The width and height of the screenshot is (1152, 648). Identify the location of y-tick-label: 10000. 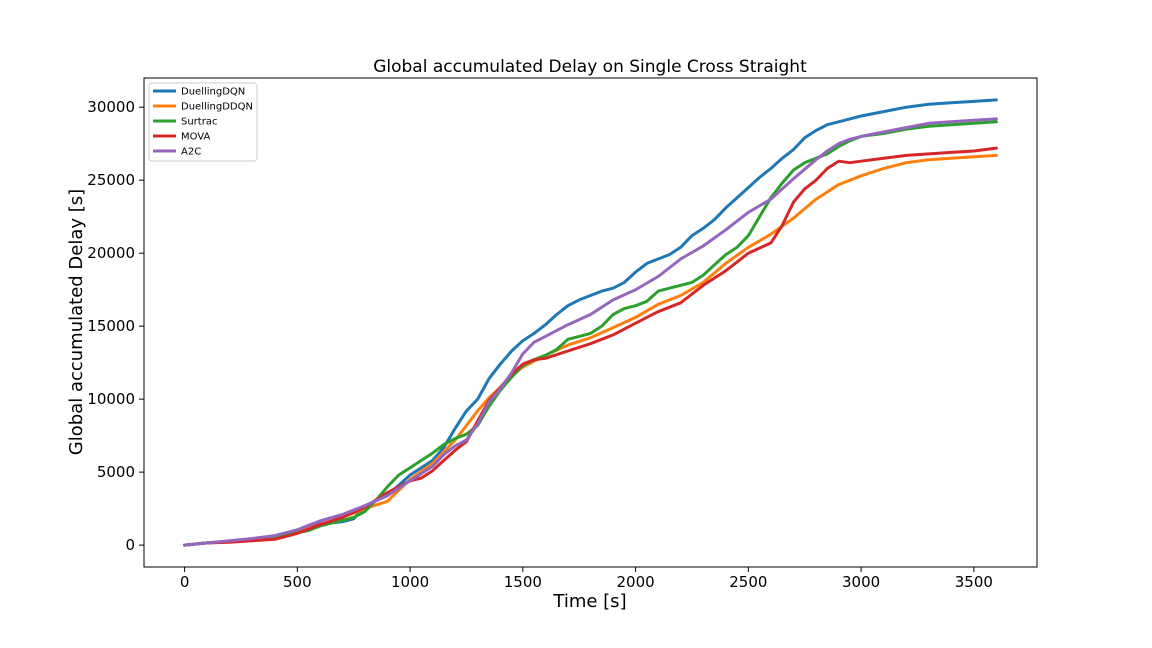
(111, 399).